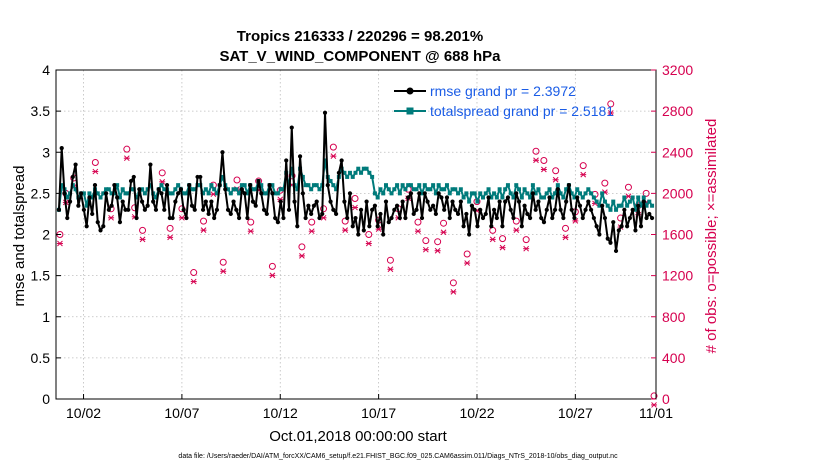 The image size is (830, 470). I want to click on legend-spread-label: totalspread grand pr = 2.5181, so click(522, 111).